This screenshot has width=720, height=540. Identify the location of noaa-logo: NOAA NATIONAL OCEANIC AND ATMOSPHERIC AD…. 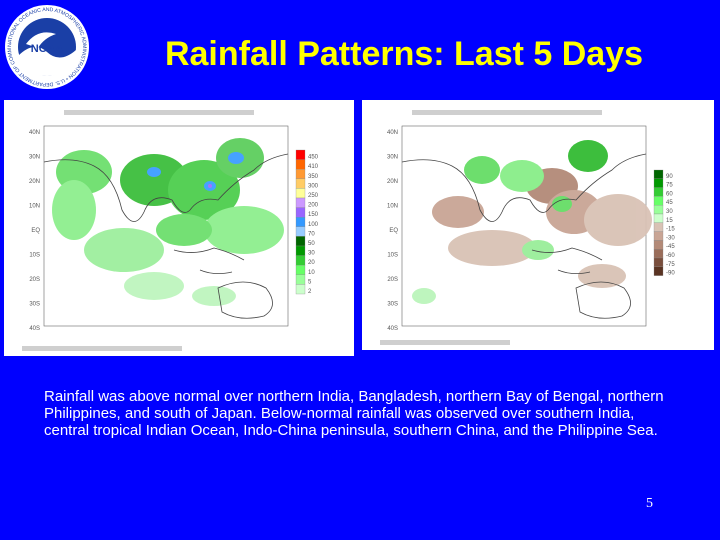
(46, 45).